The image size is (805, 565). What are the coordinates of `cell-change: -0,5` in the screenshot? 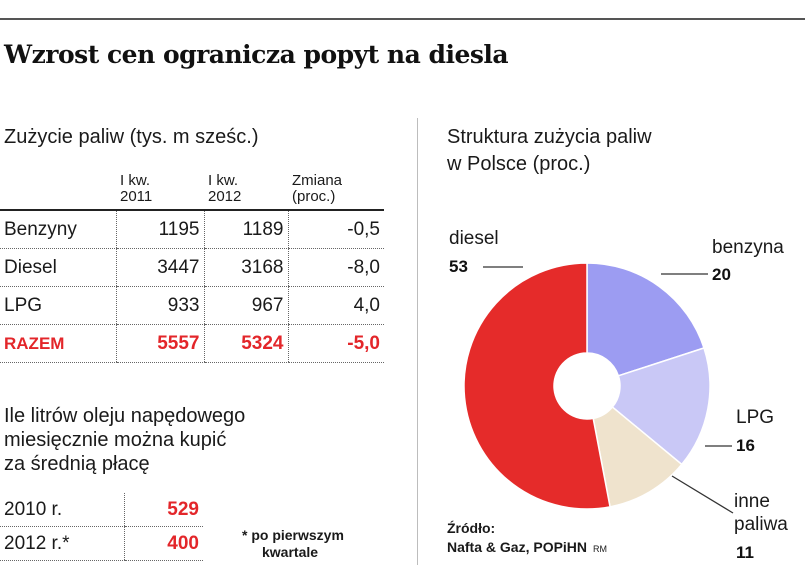 It's located at (335, 229).